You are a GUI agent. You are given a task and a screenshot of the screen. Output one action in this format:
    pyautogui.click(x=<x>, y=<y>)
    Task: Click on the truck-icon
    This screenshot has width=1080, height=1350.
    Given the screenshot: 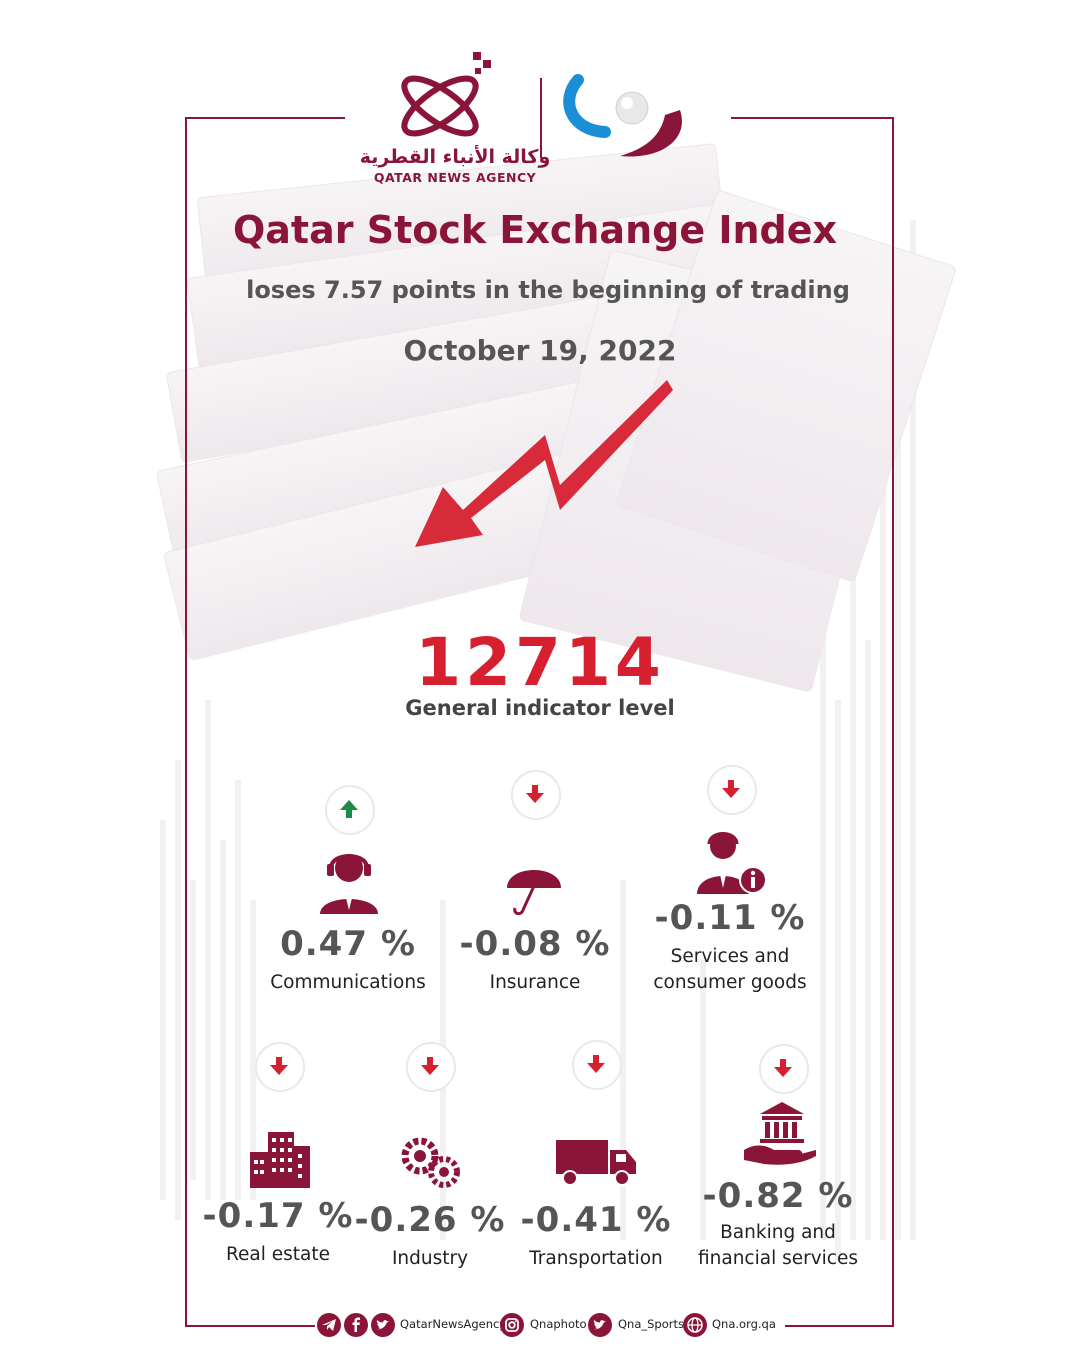 What is the action you would take?
    pyautogui.click(x=596, y=1163)
    